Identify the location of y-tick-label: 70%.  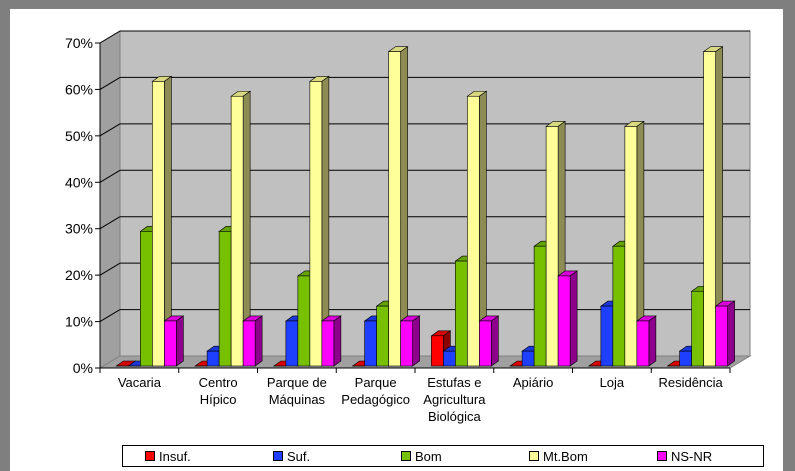
(79, 43).